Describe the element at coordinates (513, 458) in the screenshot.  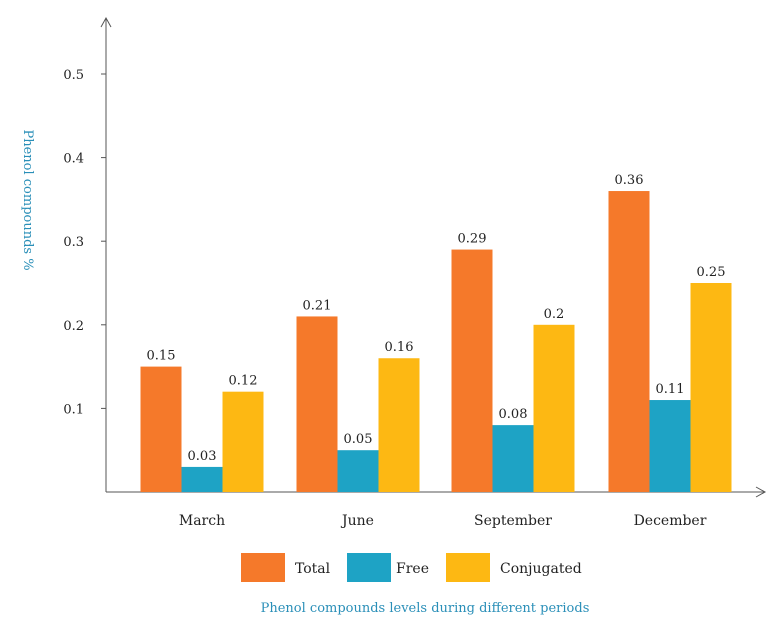
I see `bar-free-september` at that location.